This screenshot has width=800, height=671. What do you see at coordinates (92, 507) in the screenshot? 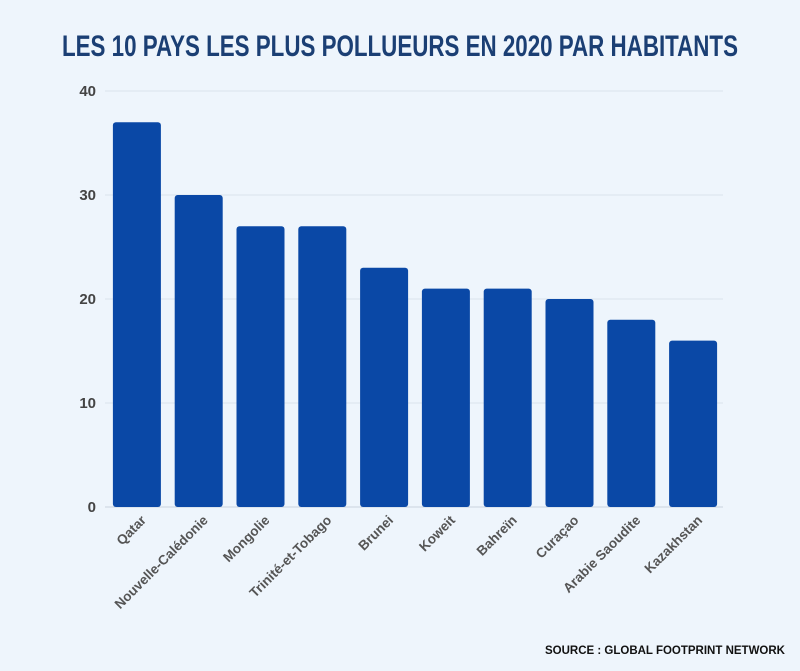
I see `y-tick-label: 0` at bounding box center [92, 507].